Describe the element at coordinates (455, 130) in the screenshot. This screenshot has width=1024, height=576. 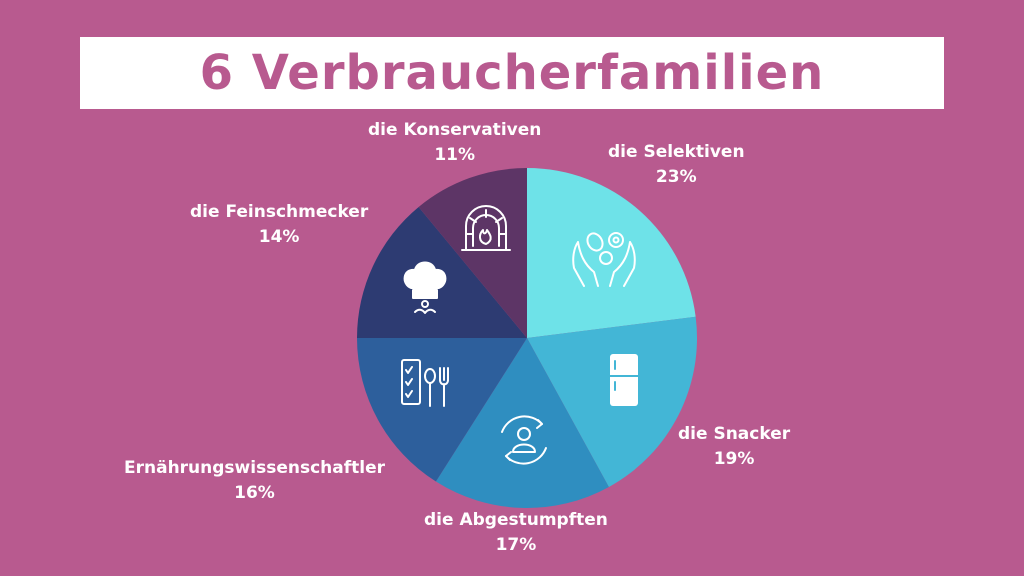
I see `slice-name: die Konservativen` at that location.